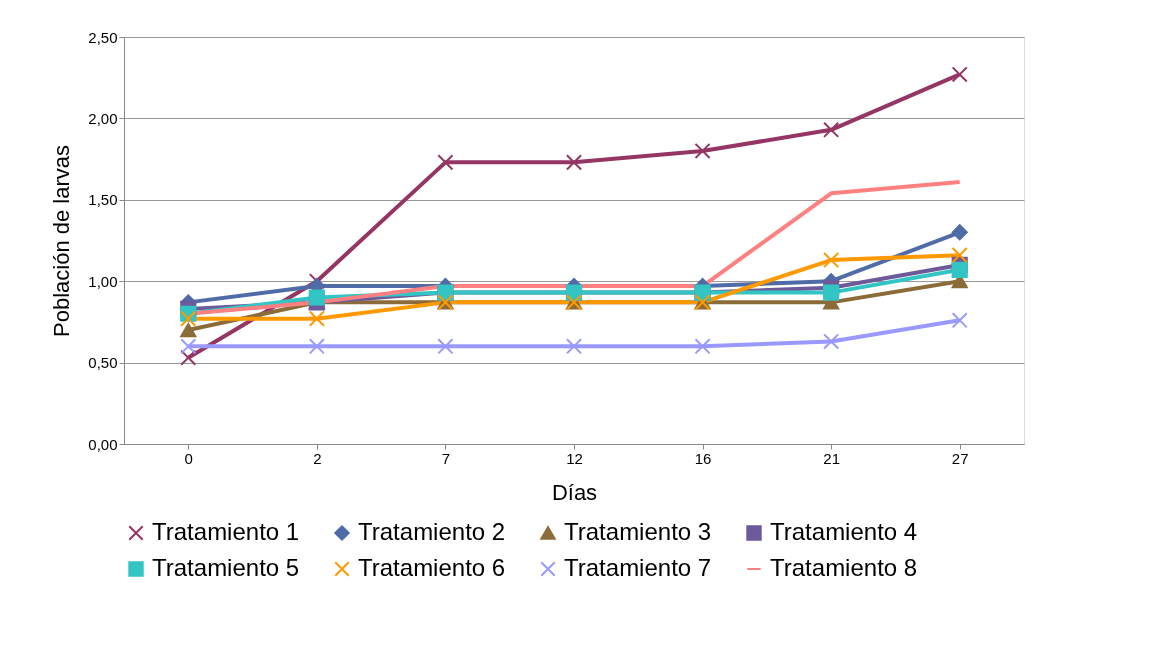  What do you see at coordinates (226, 531) in the screenshot?
I see `legend-label: Tratamiento 1` at bounding box center [226, 531].